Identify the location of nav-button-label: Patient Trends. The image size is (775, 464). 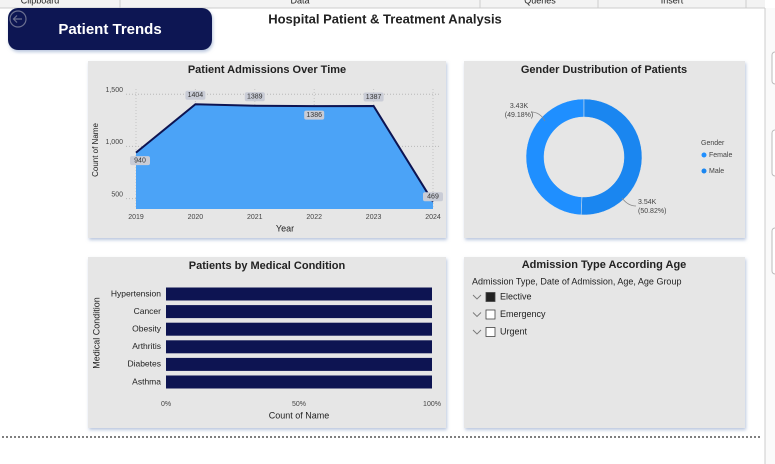
(109, 29).